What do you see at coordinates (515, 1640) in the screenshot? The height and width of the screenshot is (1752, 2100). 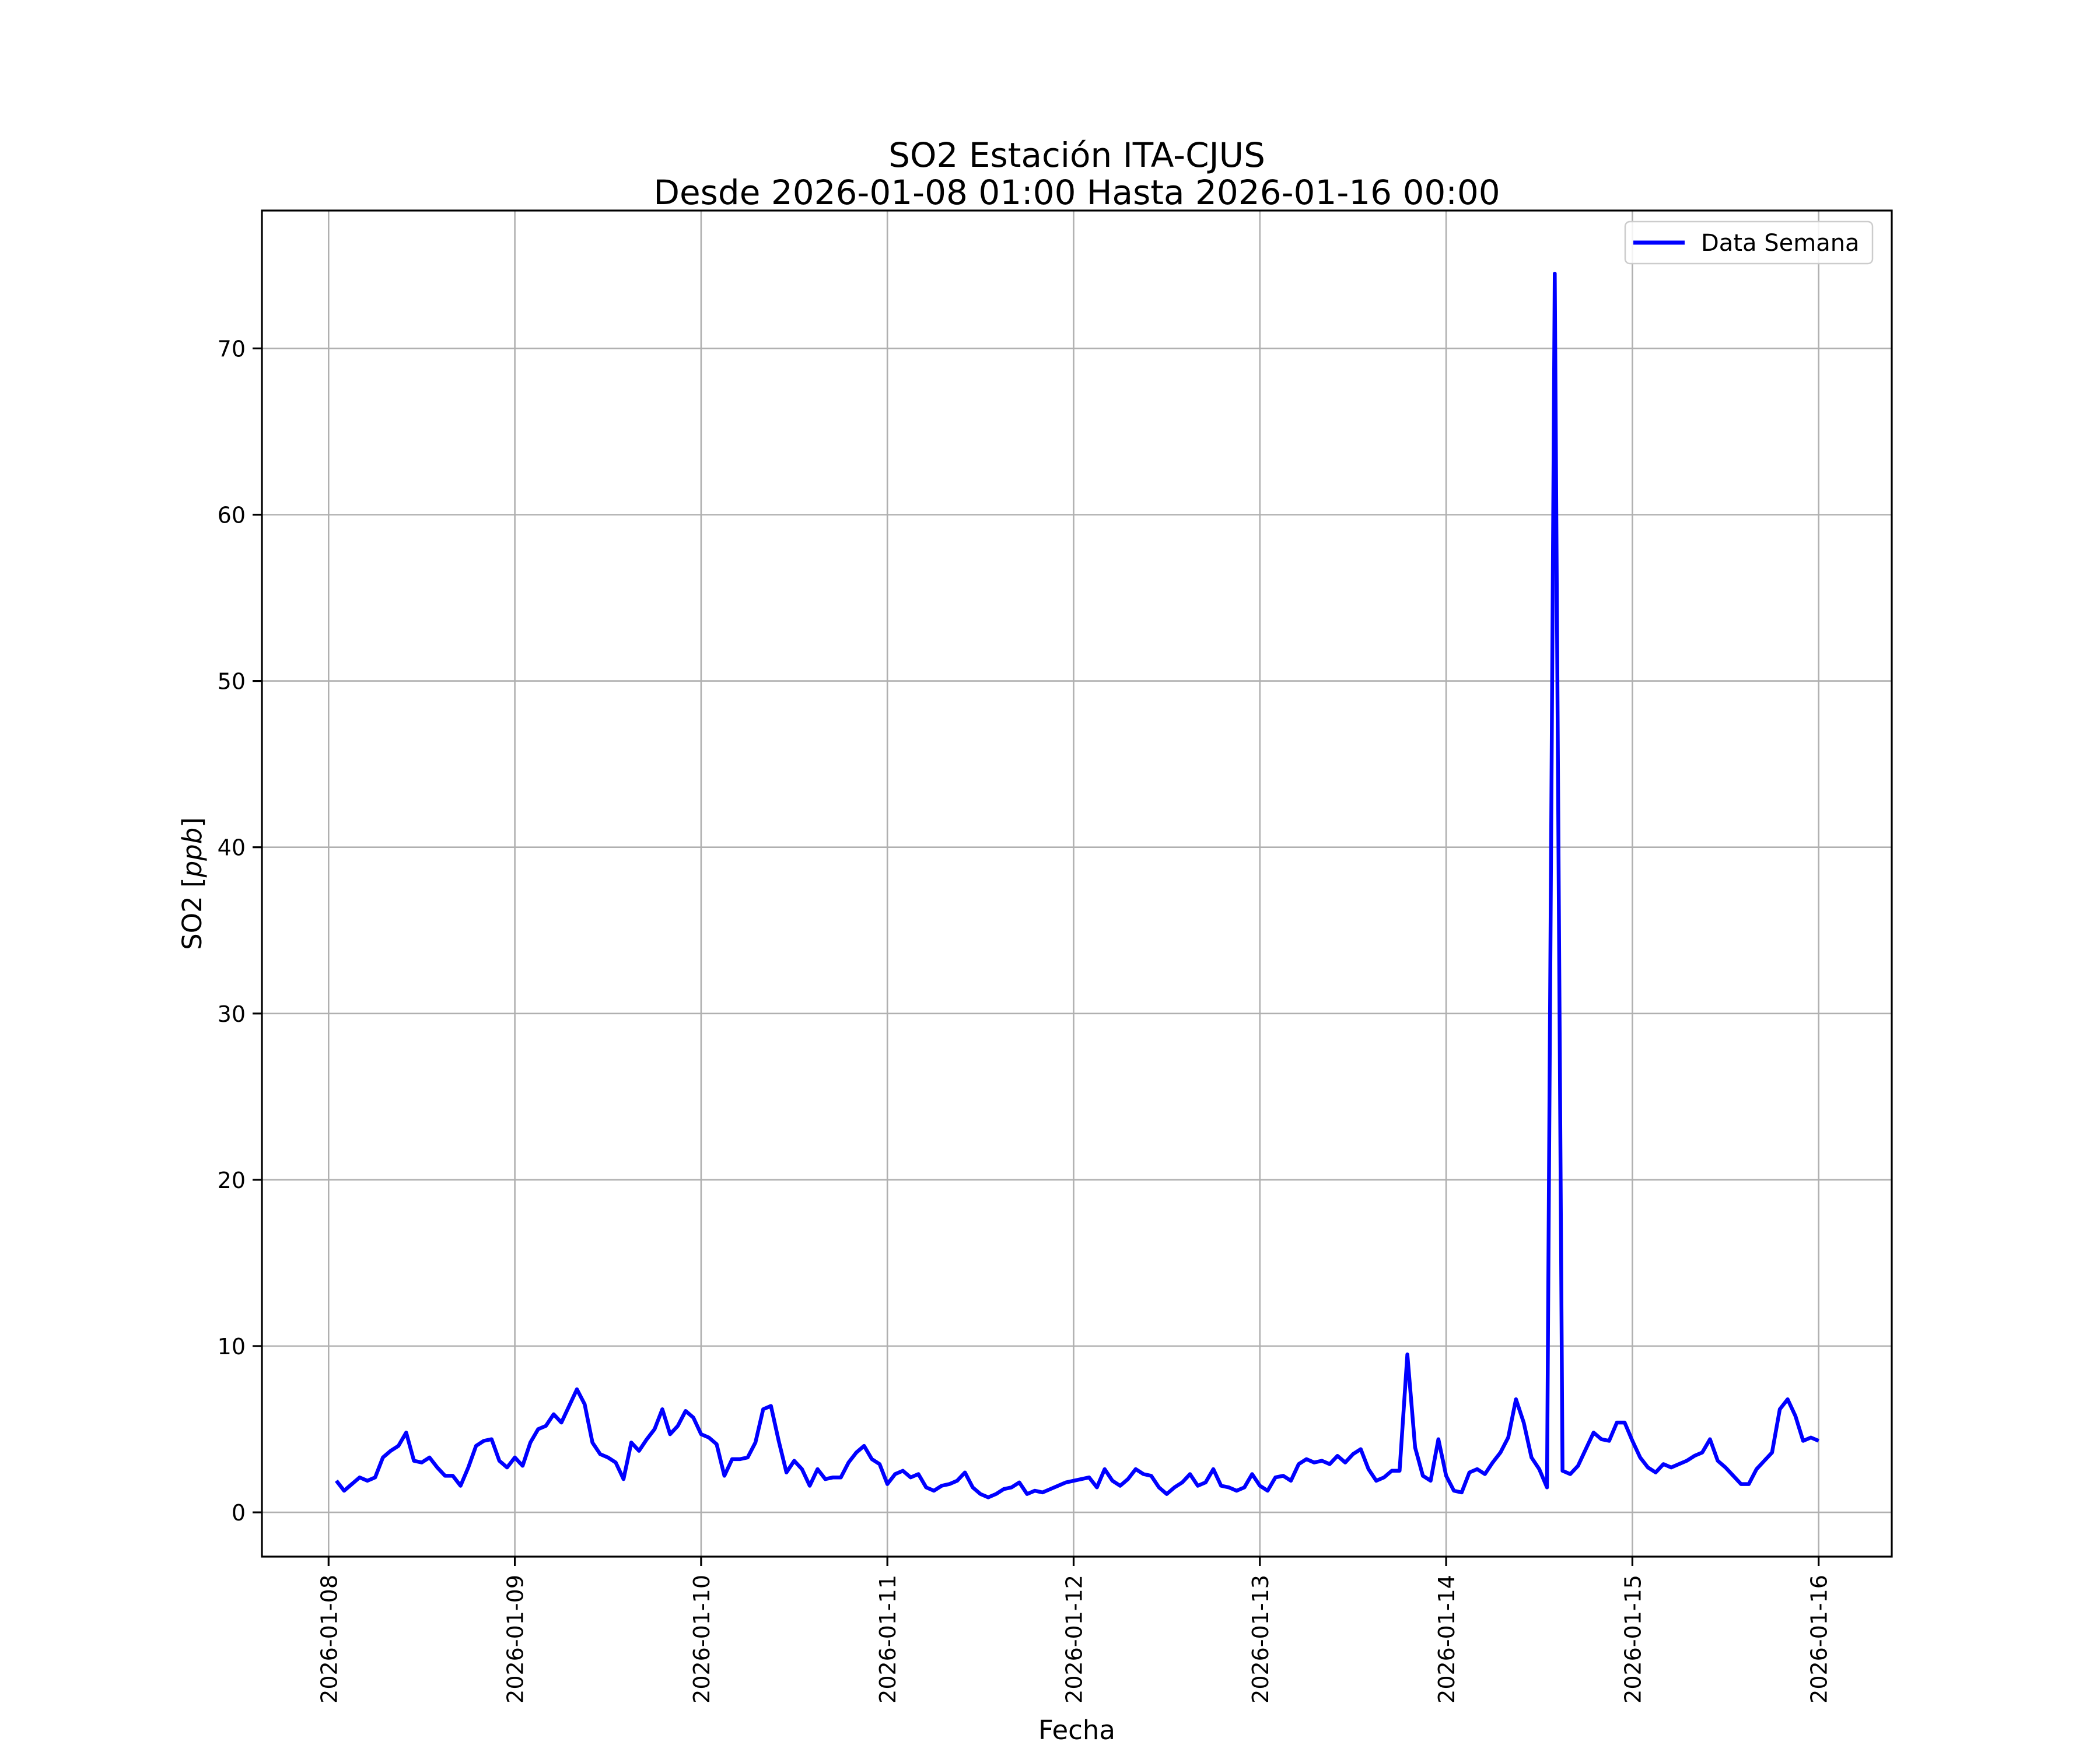 I see `x-tick-label: 2026-01-09` at bounding box center [515, 1640].